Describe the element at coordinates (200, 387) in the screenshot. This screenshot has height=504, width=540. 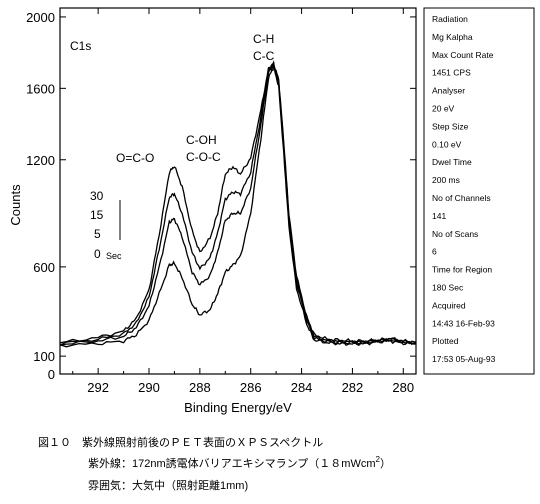
I see `x-tick-label: 288` at that location.